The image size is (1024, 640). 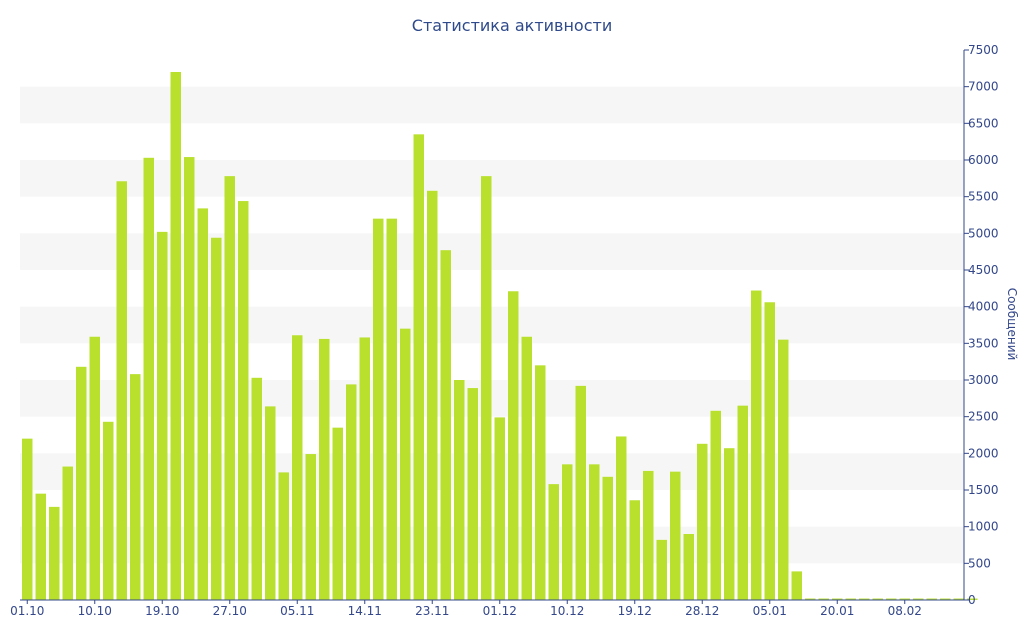 What do you see at coordinates (432, 611) in the screenshot?
I see `x-tick-label: 23.11` at bounding box center [432, 611].